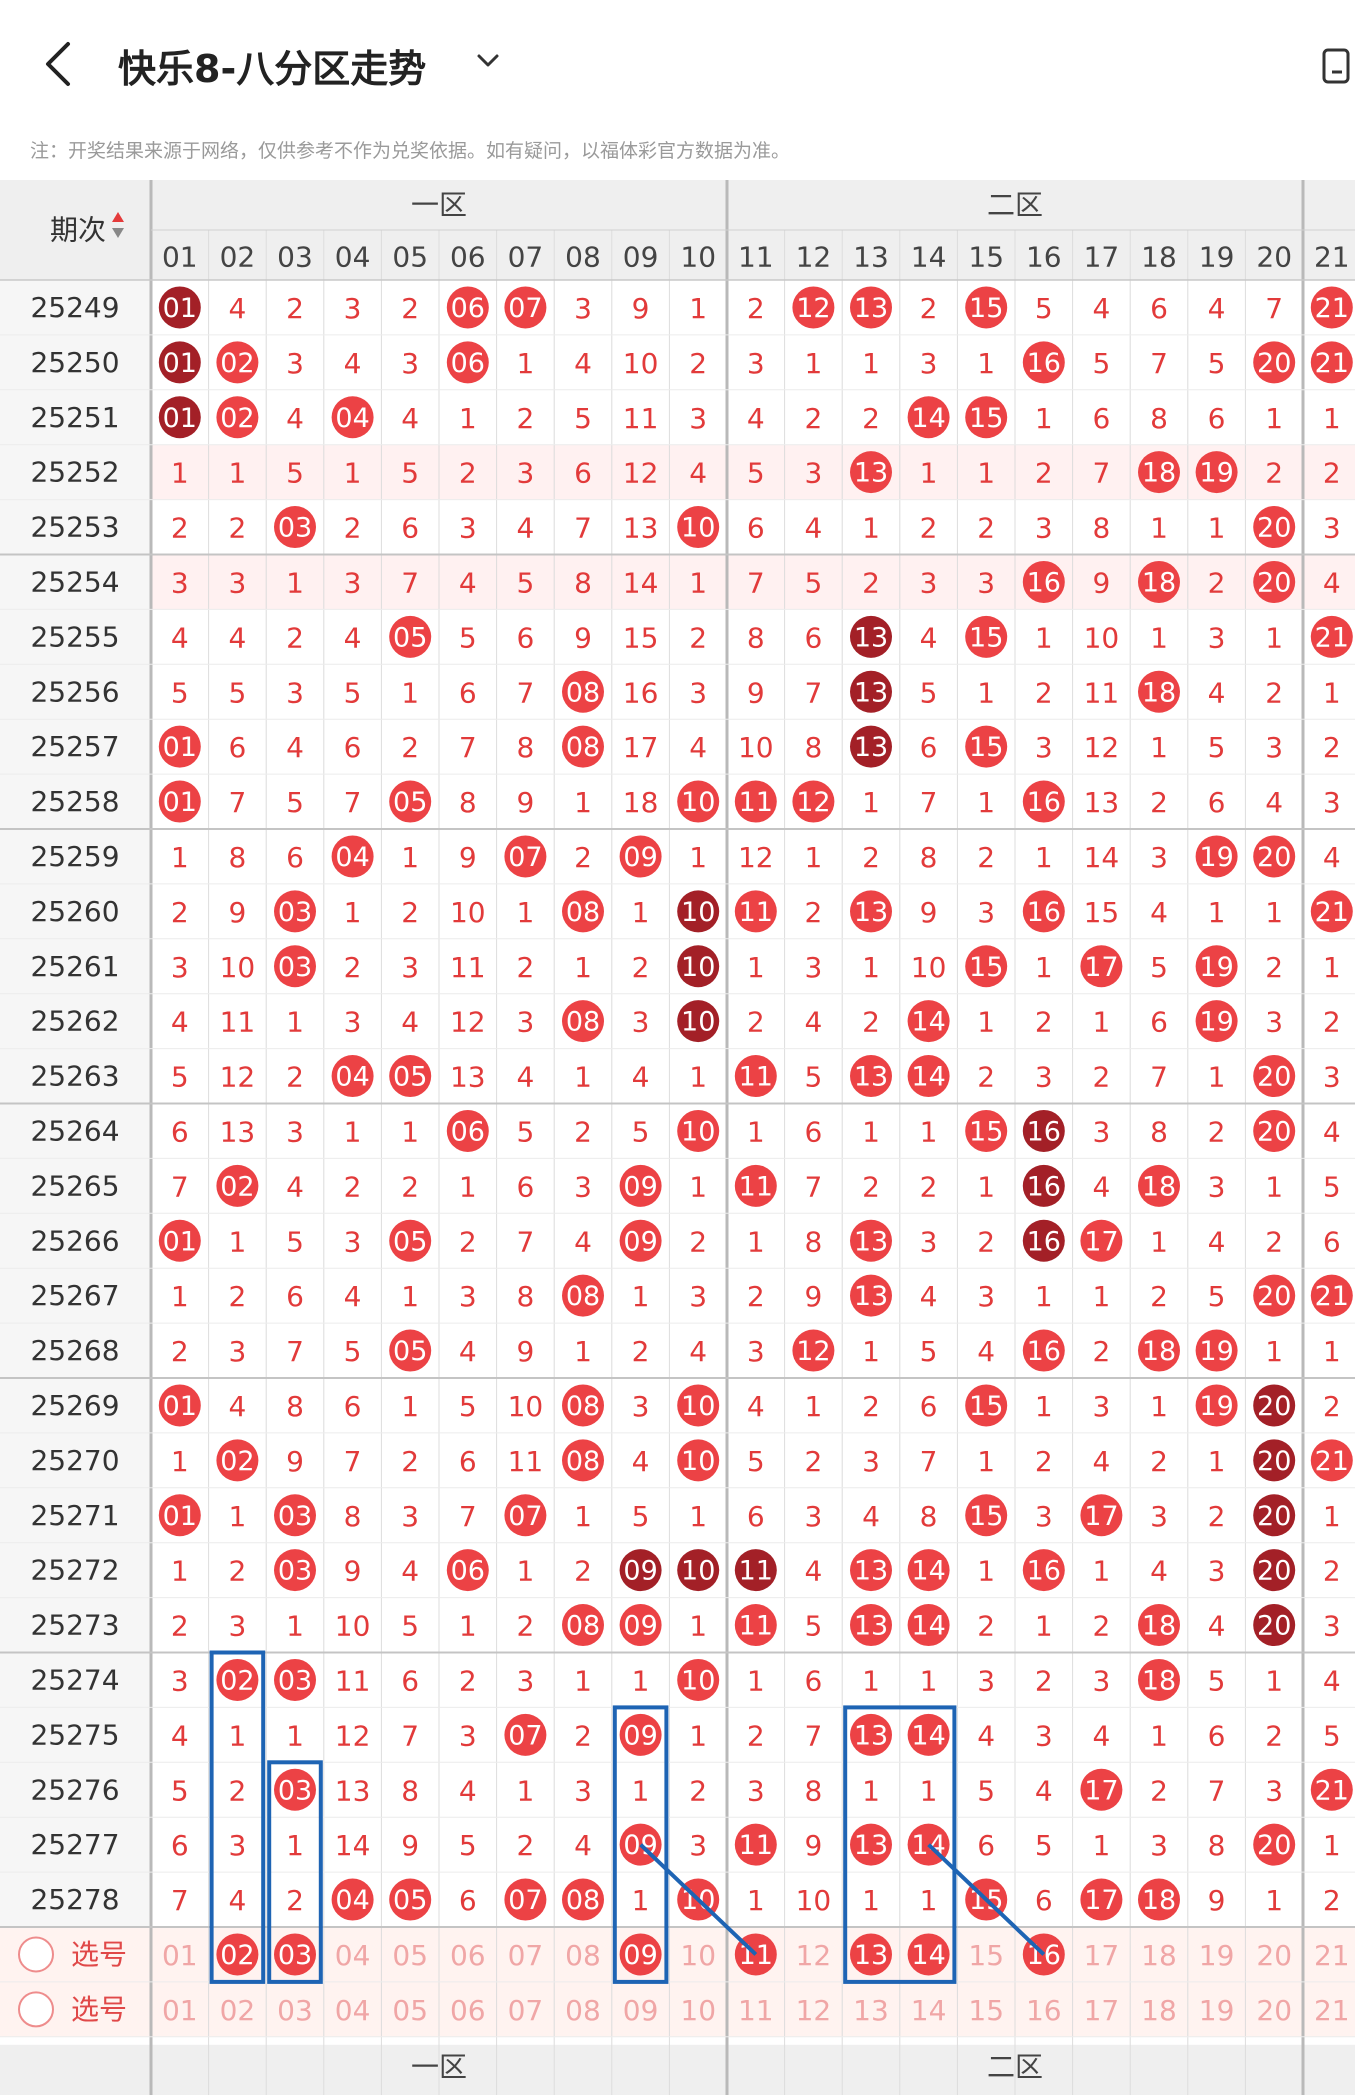 The height and width of the screenshot is (2095, 1355). Describe the element at coordinates (272, 69) in the screenshot. I see `page-title: 快乐8-八分区走势` at that location.